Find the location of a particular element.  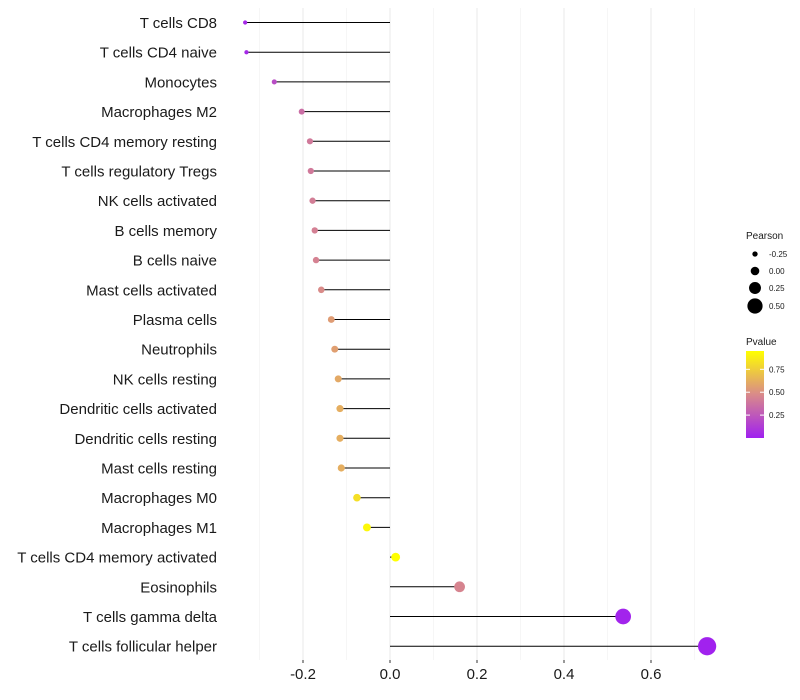

x-tick-label: 0.4 is located at coordinates (564, 674).